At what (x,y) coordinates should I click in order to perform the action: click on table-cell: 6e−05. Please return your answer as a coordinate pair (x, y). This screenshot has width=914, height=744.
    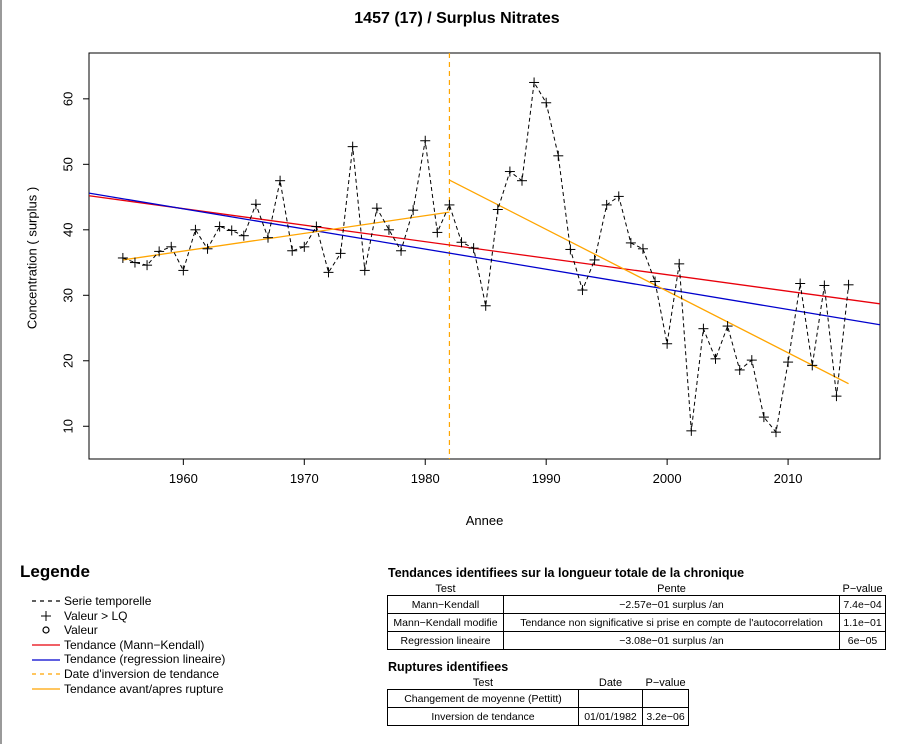
    Looking at the image, I should click on (862, 640).